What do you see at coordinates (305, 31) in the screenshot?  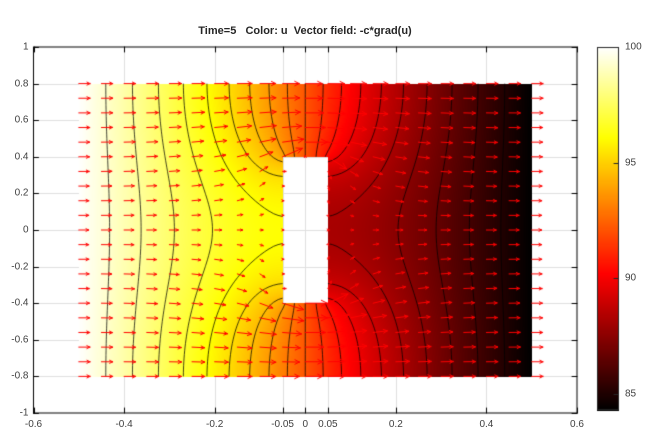 I see `plot-title: Time=5 Color: u Vector field: -c*grad(u)` at bounding box center [305, 31].